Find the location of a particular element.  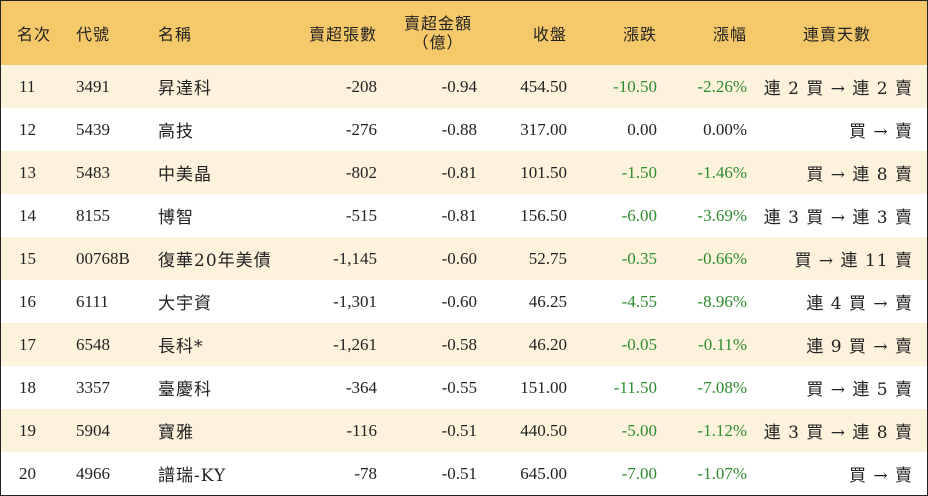

rank-cell: 13 is located at coordinates (27, 172).